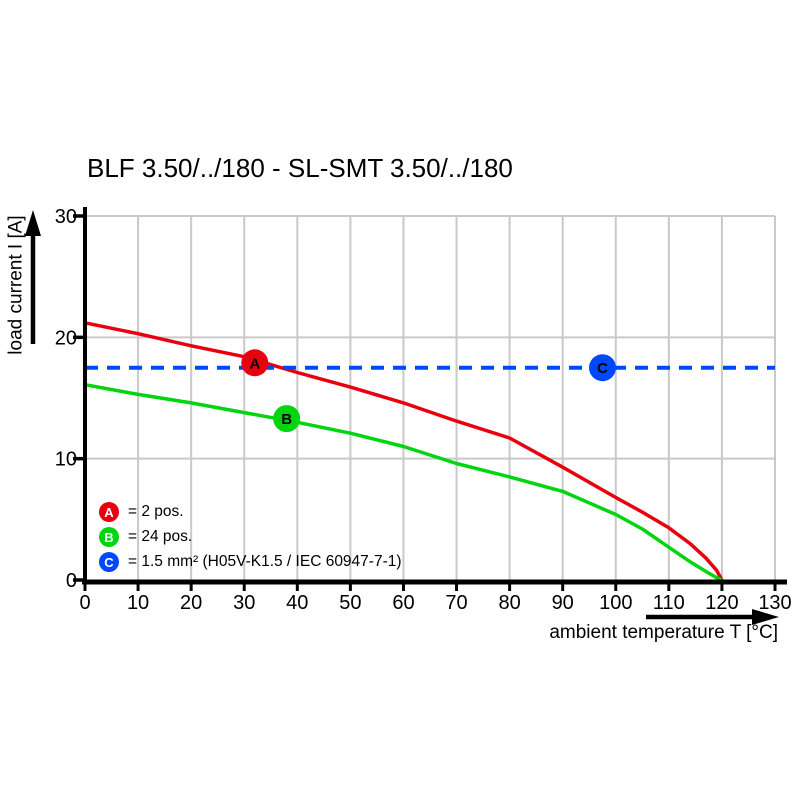 The image size is (800, 800). Describe the element at coordinates (250, 512) in the screenshot. I see `legend-item-a: A = 2 pos.` at that location.